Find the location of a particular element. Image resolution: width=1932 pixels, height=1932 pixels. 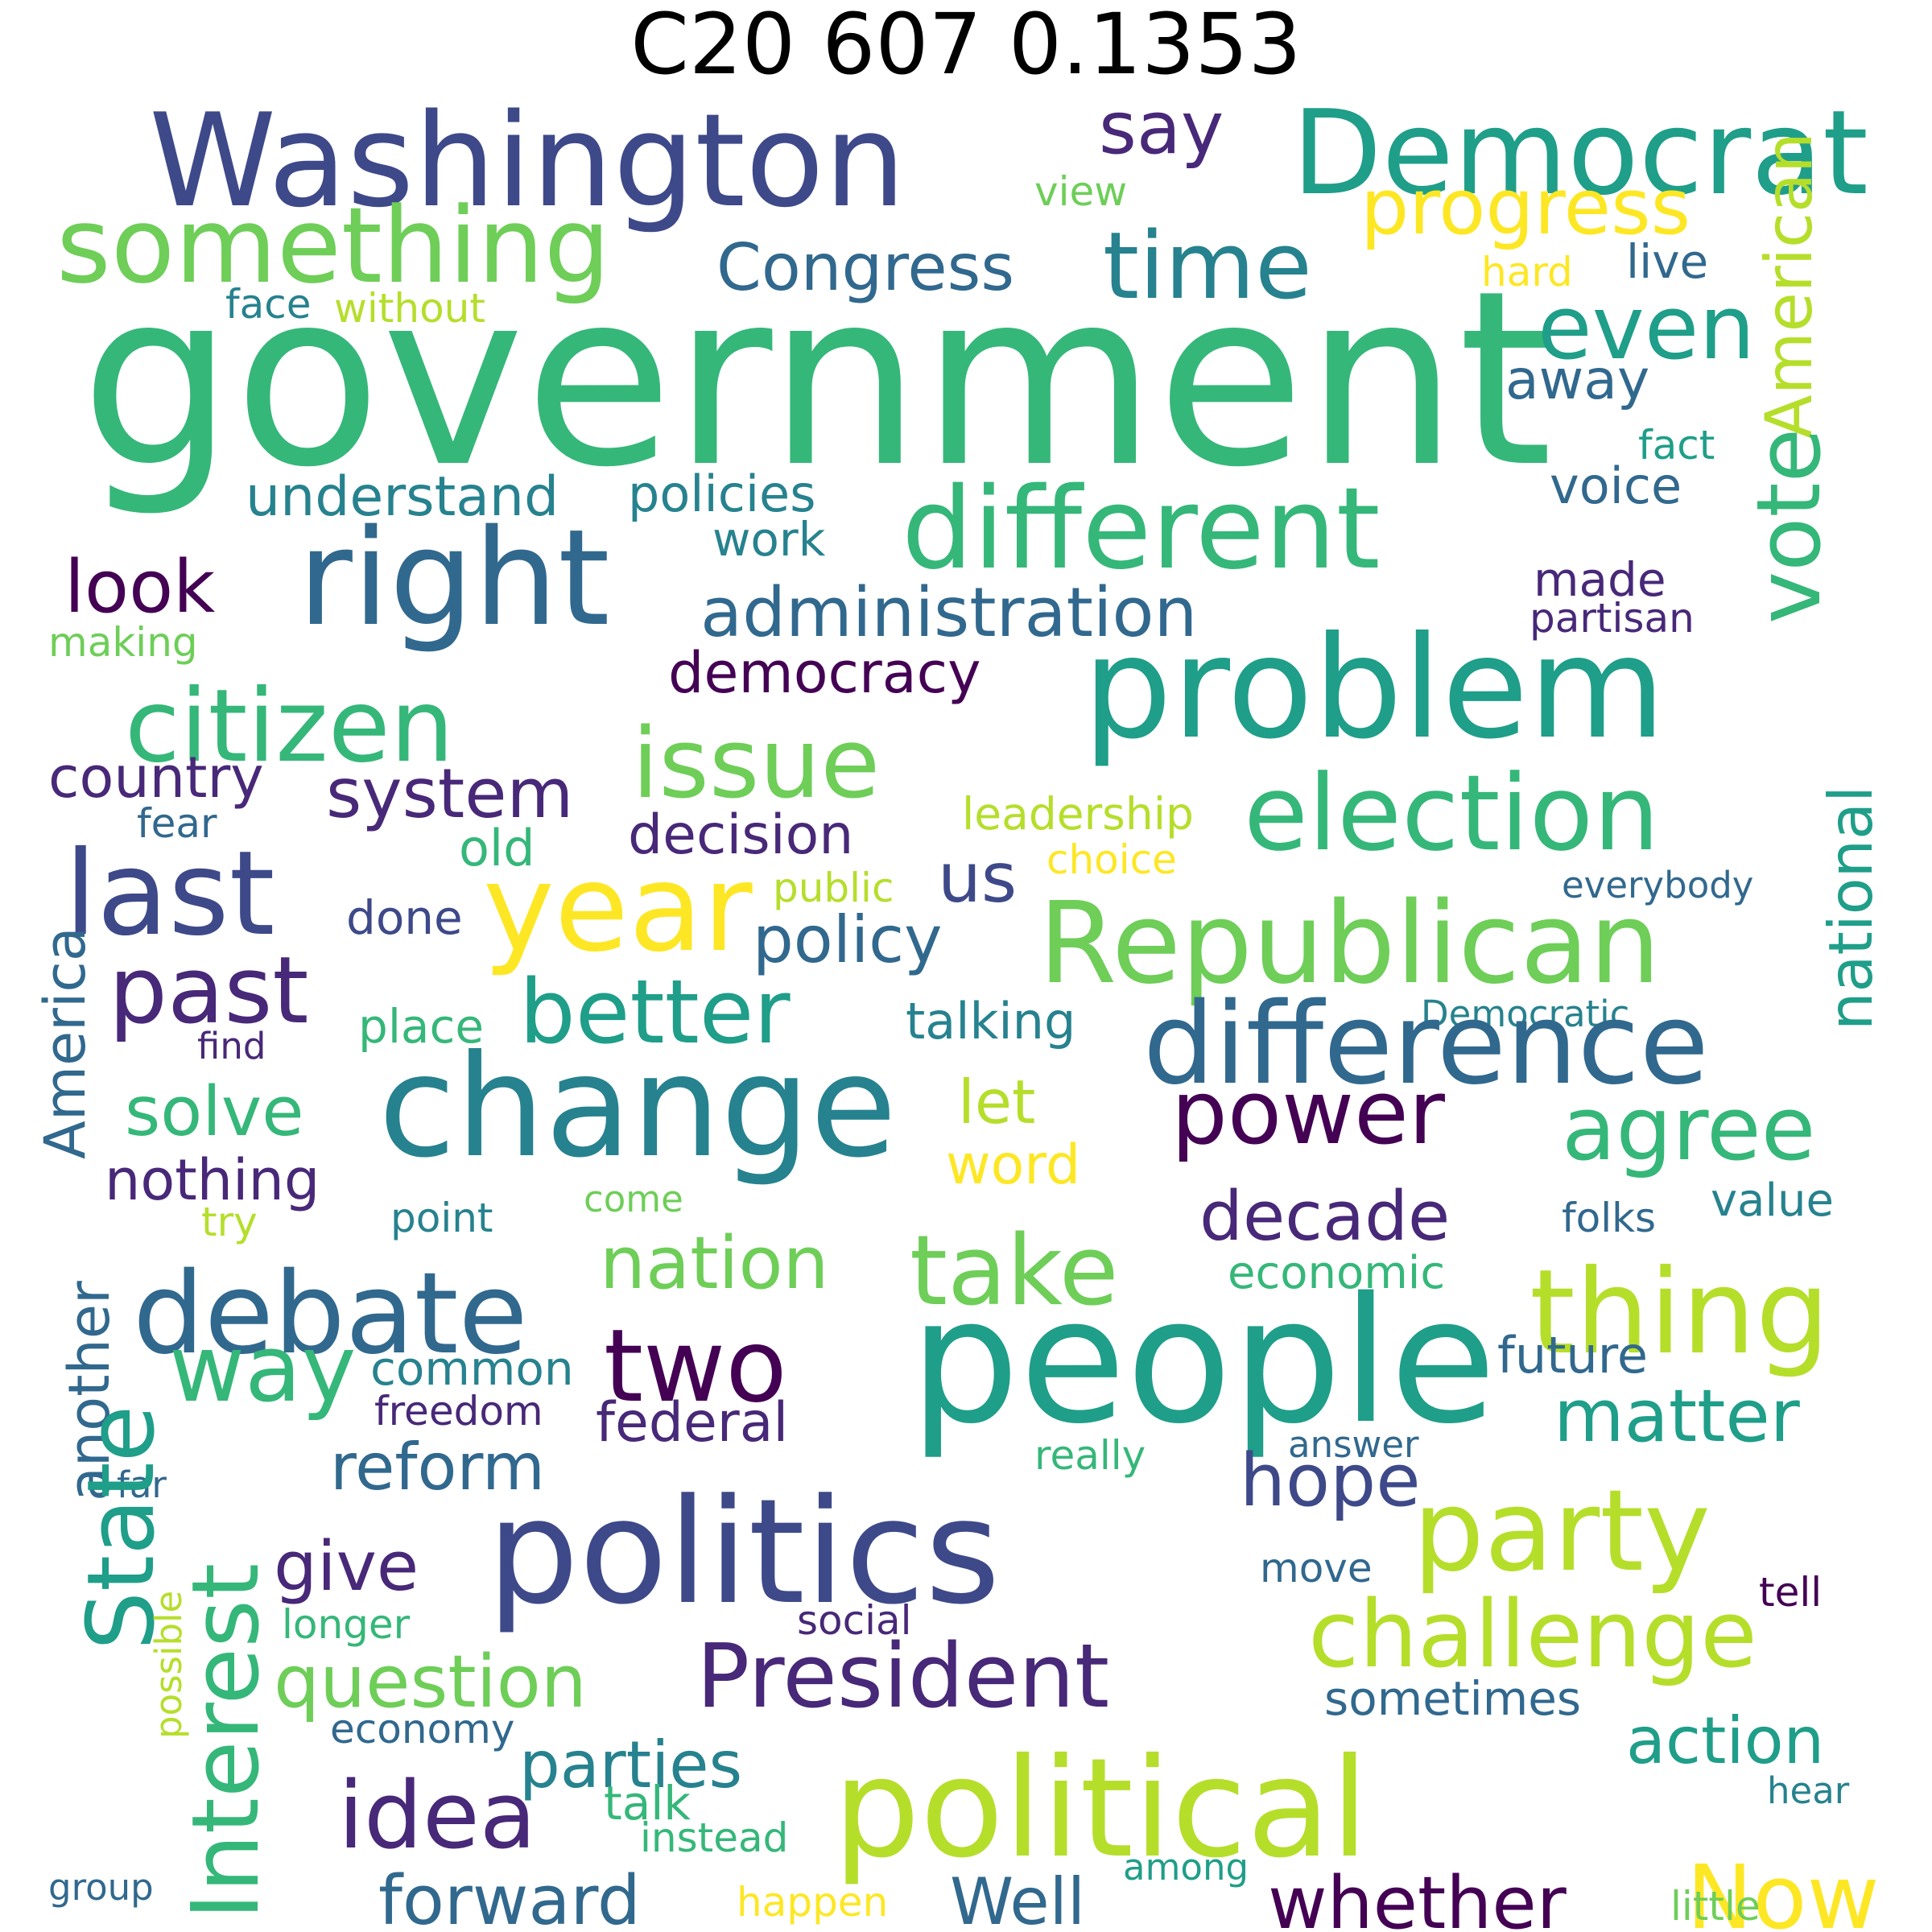

cloud-word: social is located at coordinates (854, 1620).